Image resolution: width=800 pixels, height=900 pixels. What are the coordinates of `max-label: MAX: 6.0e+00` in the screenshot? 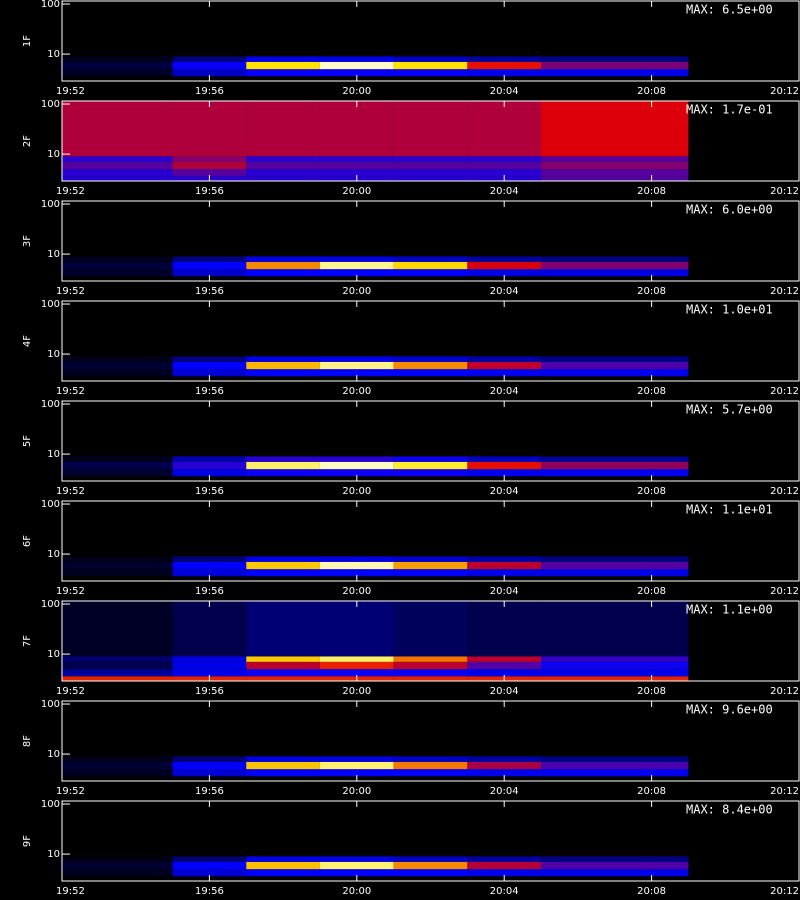 It's located at (729, 210).